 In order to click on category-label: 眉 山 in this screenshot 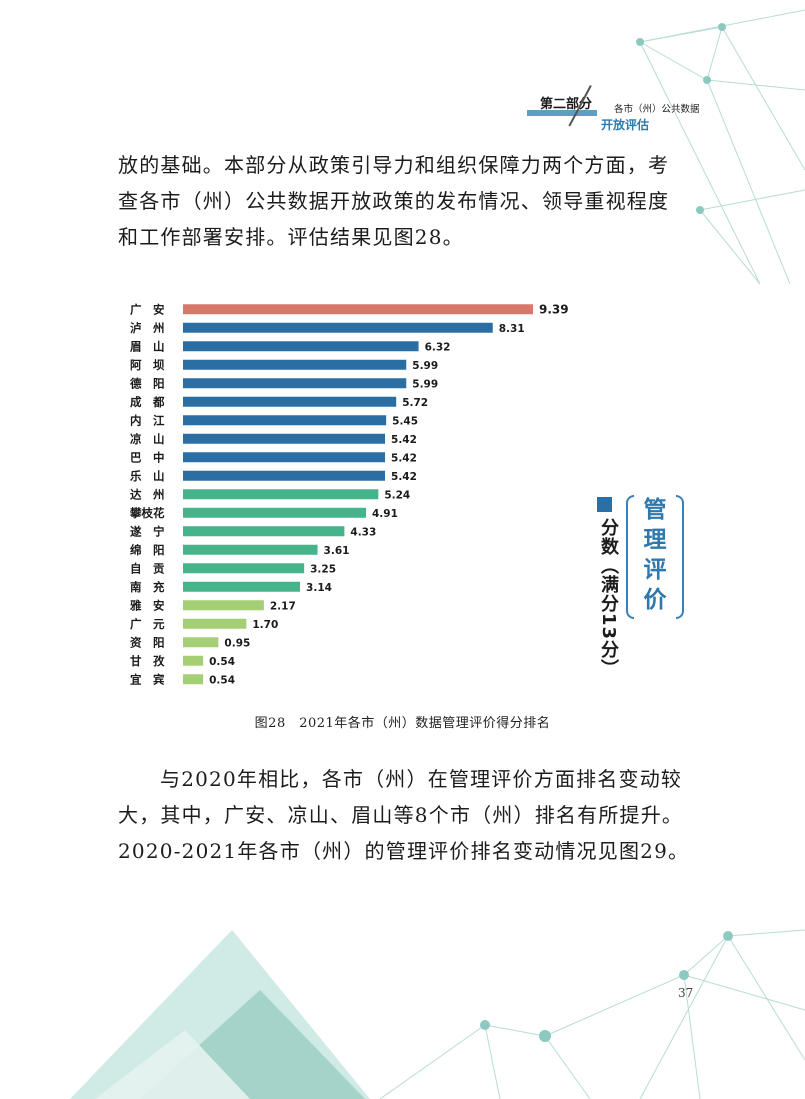, I will do `click(147, 346)`.